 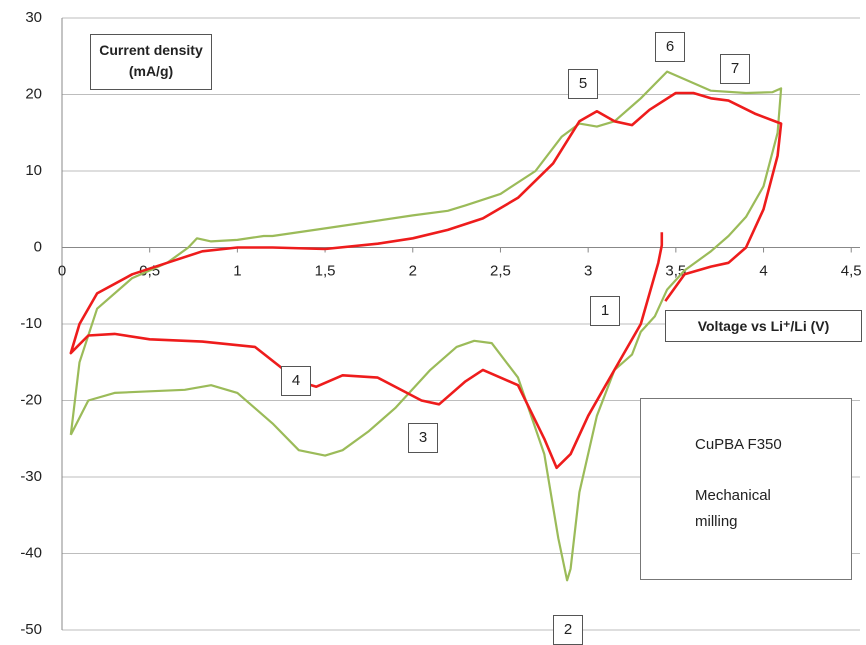 I want to click on y-tick-label: 10, so click(x=33, y=170).